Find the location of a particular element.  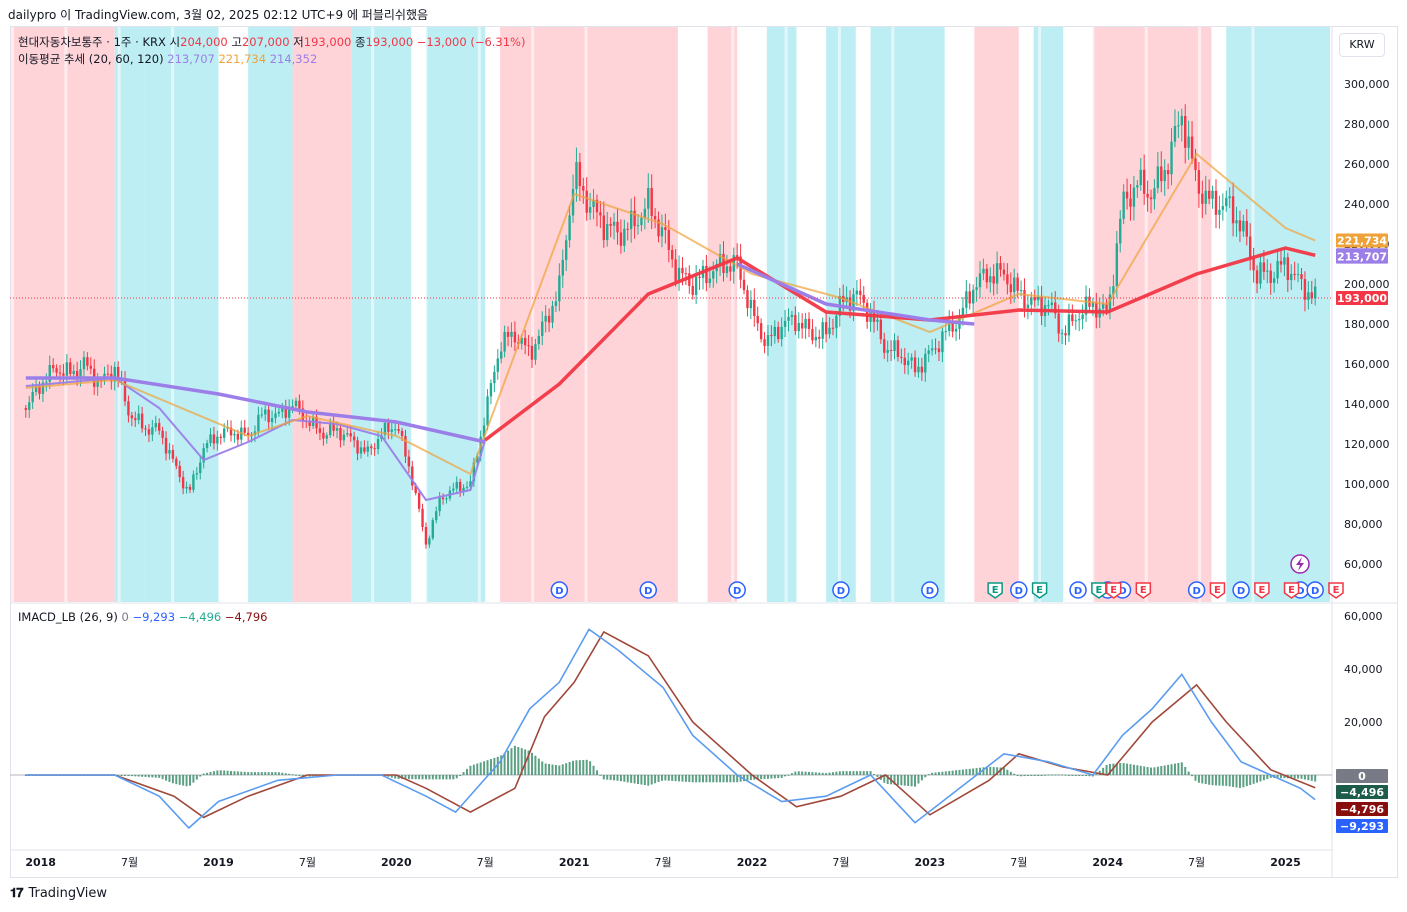

symbol-label: 현대자동차보통주 · 1주 · KRX is located at coordinates (92, 42).